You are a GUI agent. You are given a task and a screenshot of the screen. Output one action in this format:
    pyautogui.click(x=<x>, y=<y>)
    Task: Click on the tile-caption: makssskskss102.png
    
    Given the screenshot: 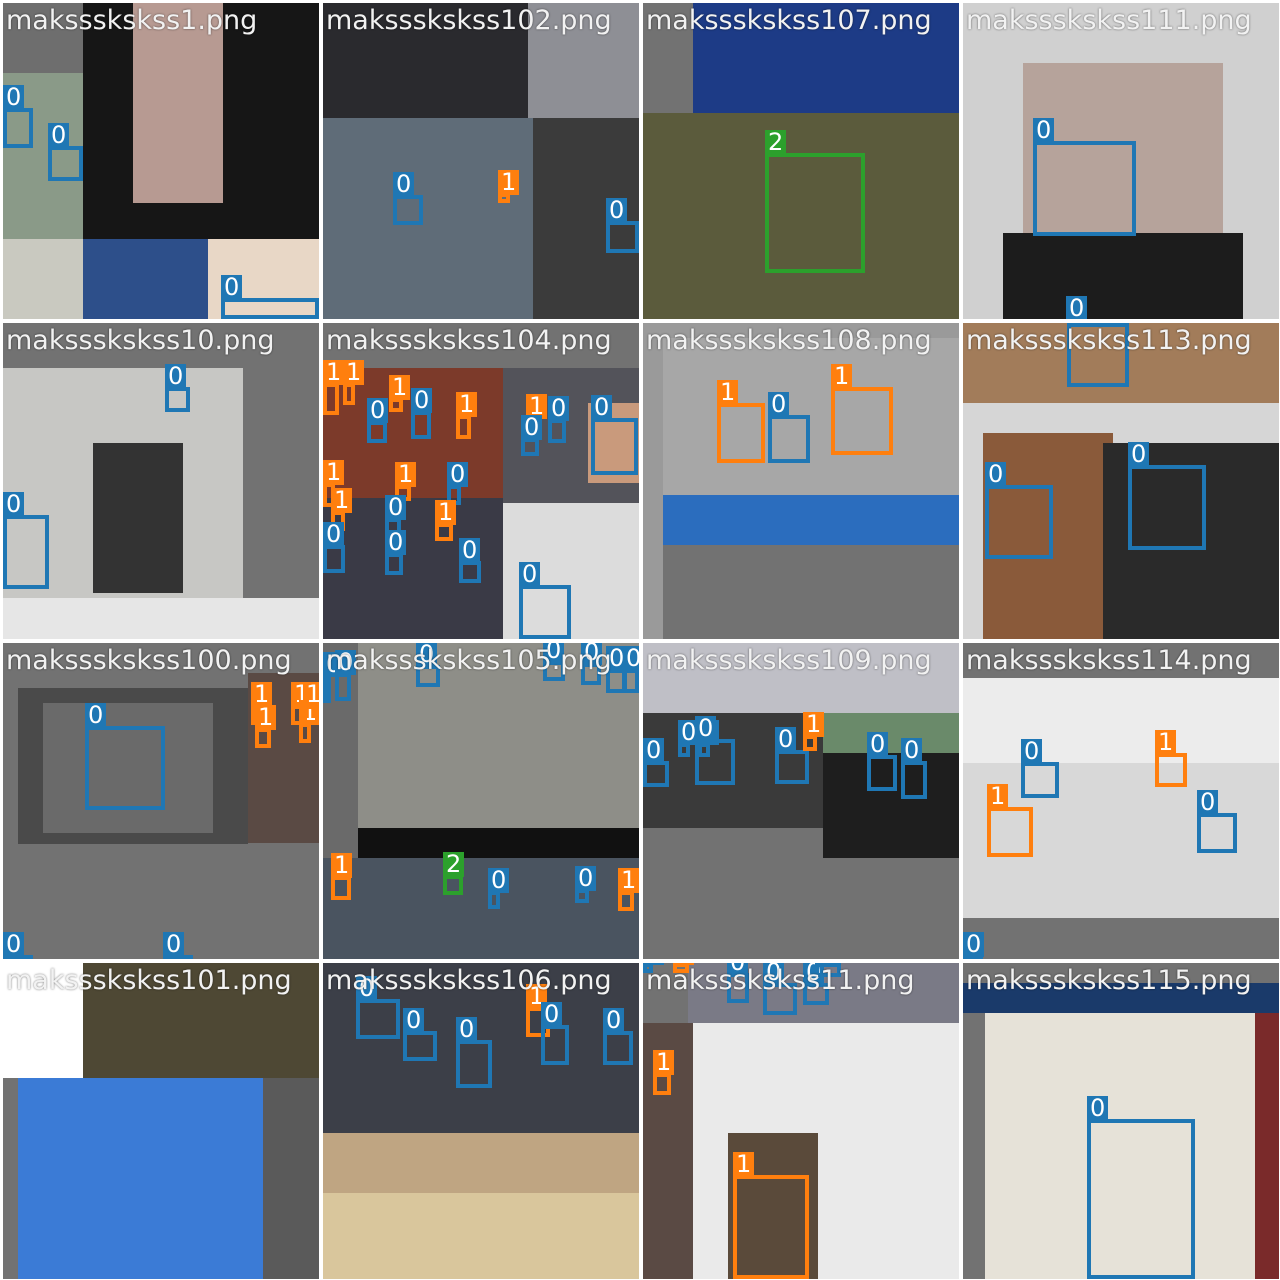 What is the action you would take?
    pyautogui.click(x=469, y=20)
    